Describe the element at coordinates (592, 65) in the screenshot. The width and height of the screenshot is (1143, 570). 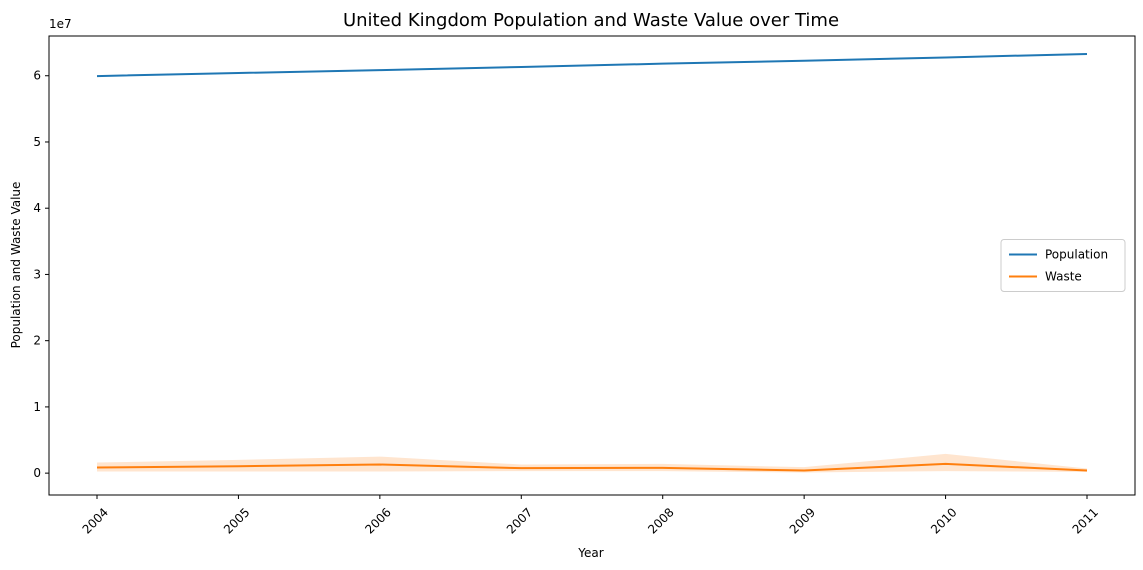
I see `population-line` at that location.